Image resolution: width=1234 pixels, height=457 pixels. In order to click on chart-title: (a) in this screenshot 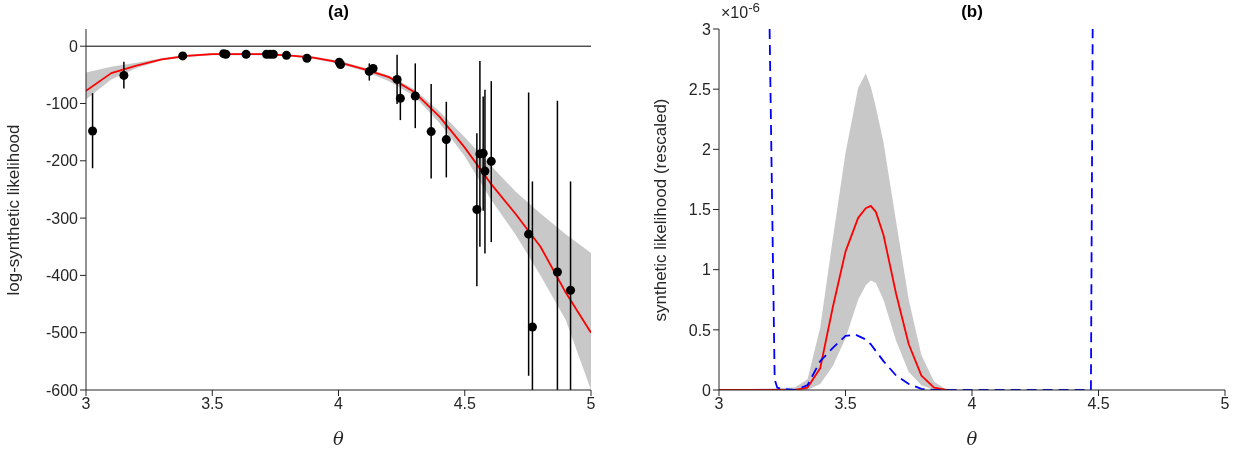, I will do `click(338, 12)`.